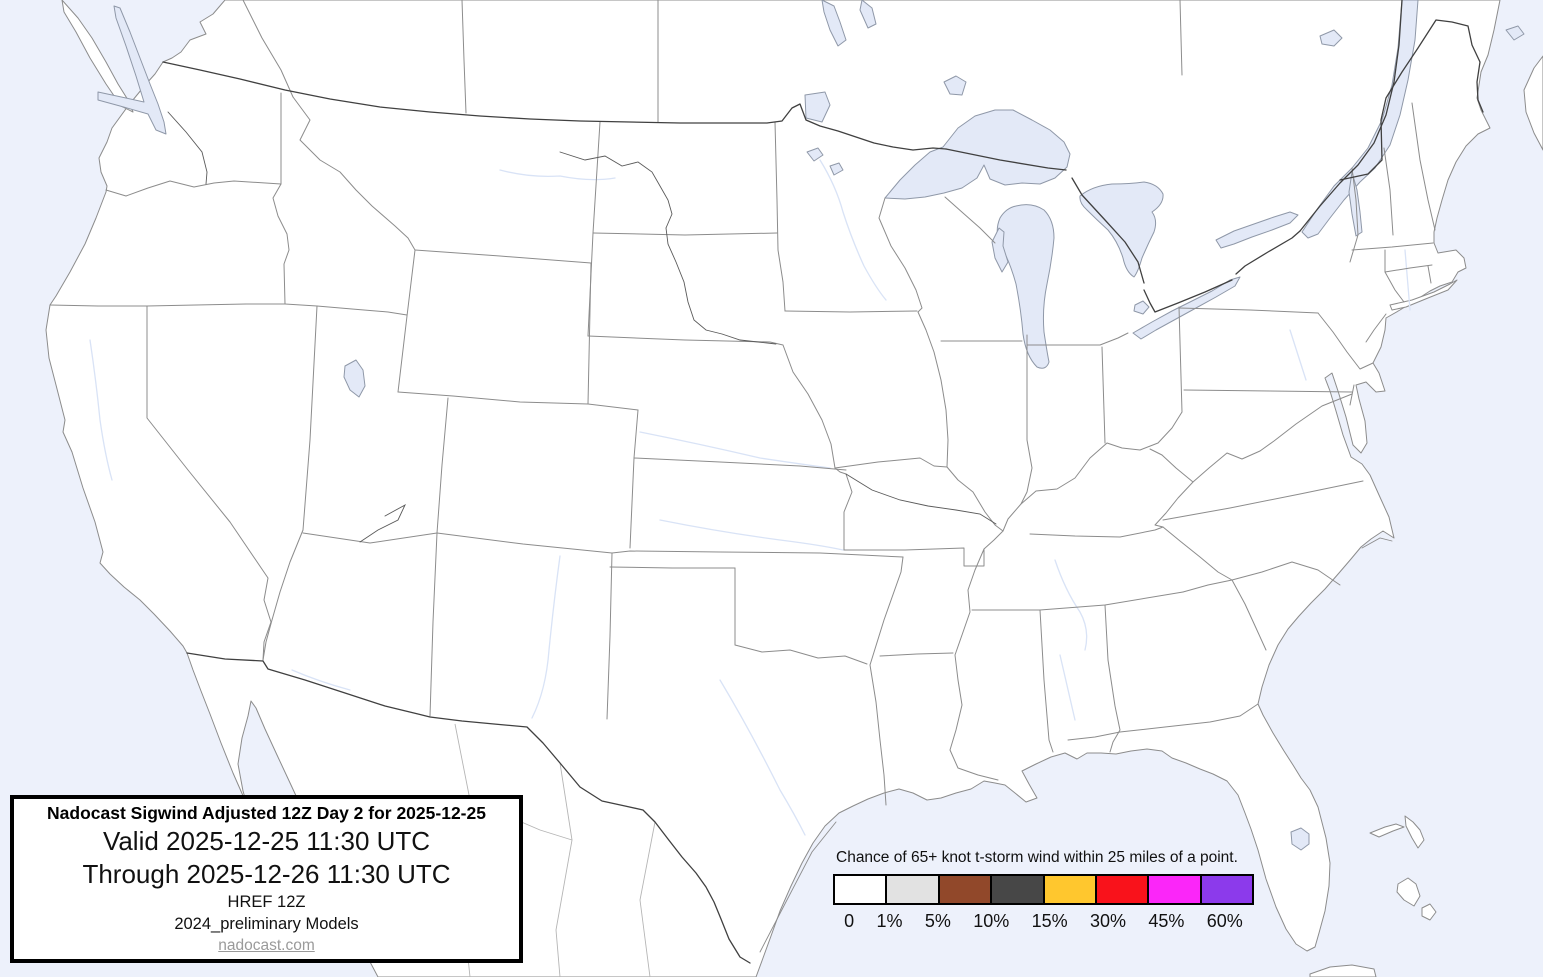 This screenshot has height=977, width=1543. What do you see at coordinates (1108, 921) in the screenshot?
I see `legend-label-5: 30%` at bounding box center [1108, 921].